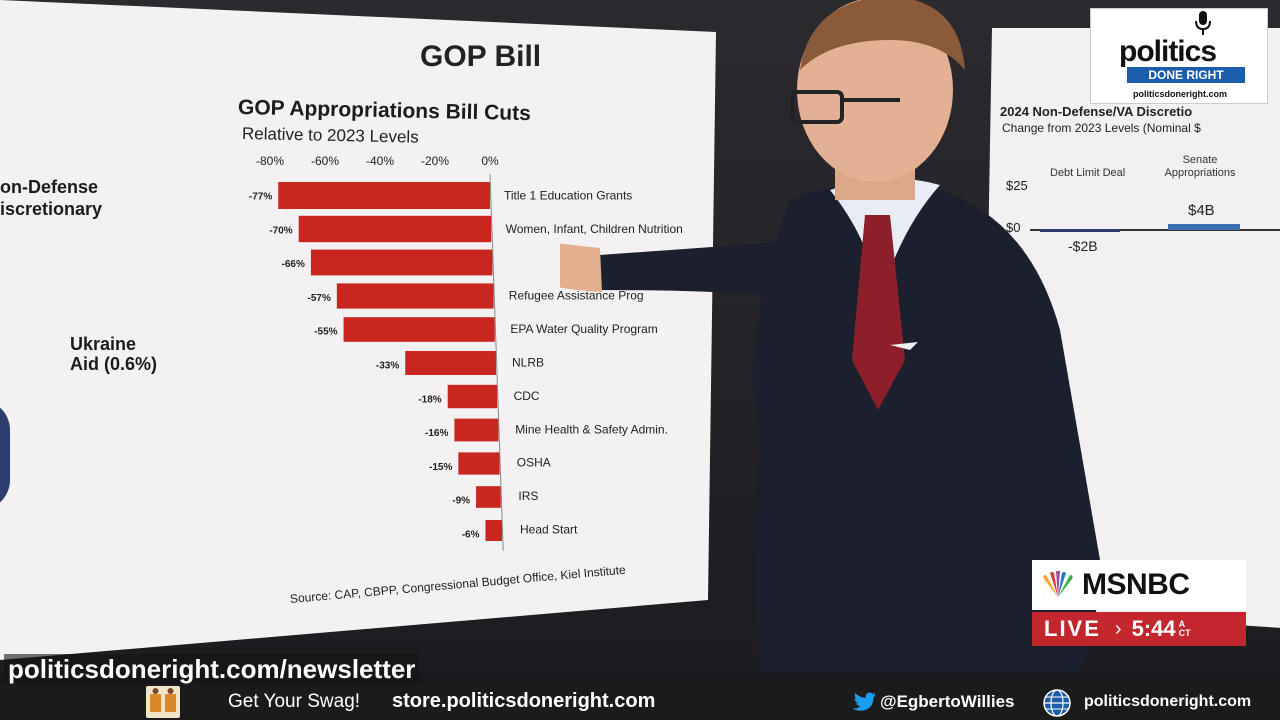 The image size is (1280, 720). I want to click on category-label: Mine Health & Safety Admin., so click(591, 429).